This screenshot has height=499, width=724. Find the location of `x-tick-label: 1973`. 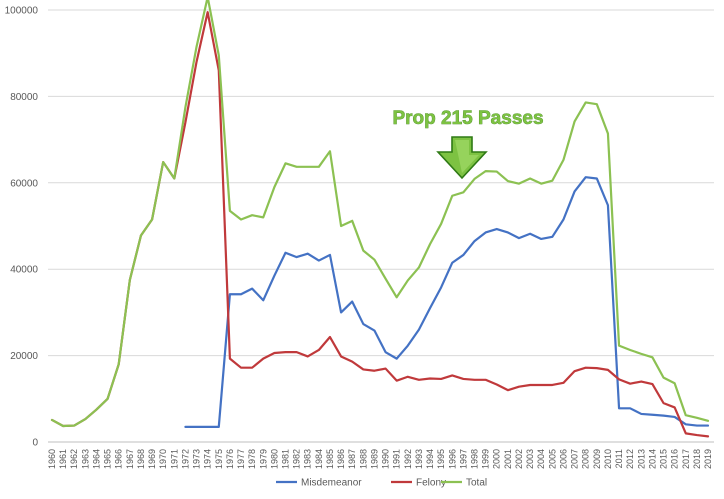

x-tick-label: 1973 is located at coordinates (197, 459).